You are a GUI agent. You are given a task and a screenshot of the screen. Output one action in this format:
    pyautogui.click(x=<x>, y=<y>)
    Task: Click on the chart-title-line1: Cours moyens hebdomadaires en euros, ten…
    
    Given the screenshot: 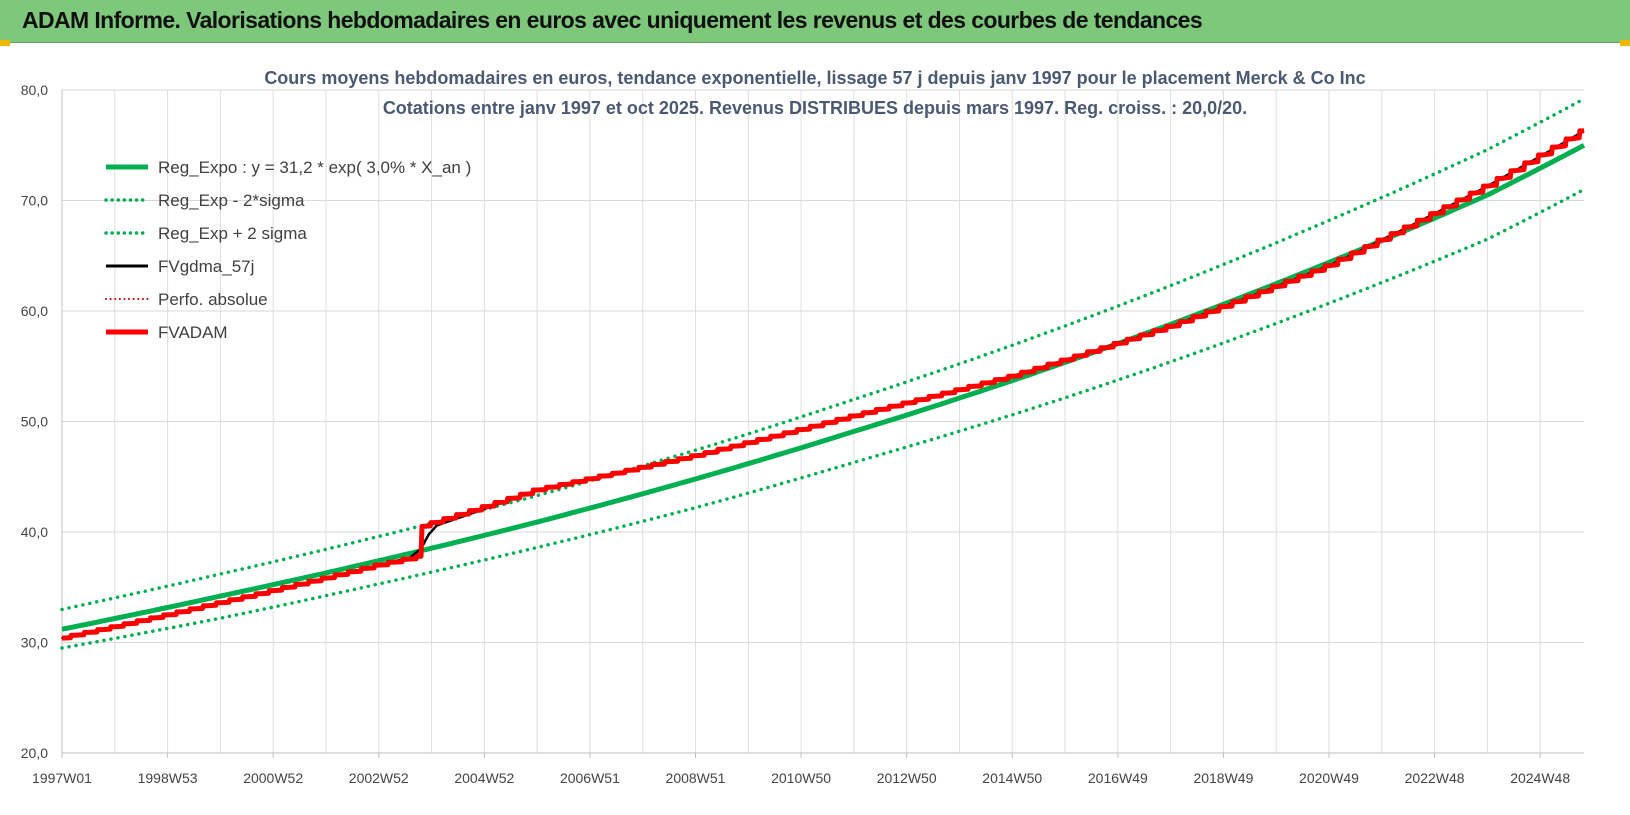 What is the action you would take?
    pyautogui.click(x=814, y=78)
    